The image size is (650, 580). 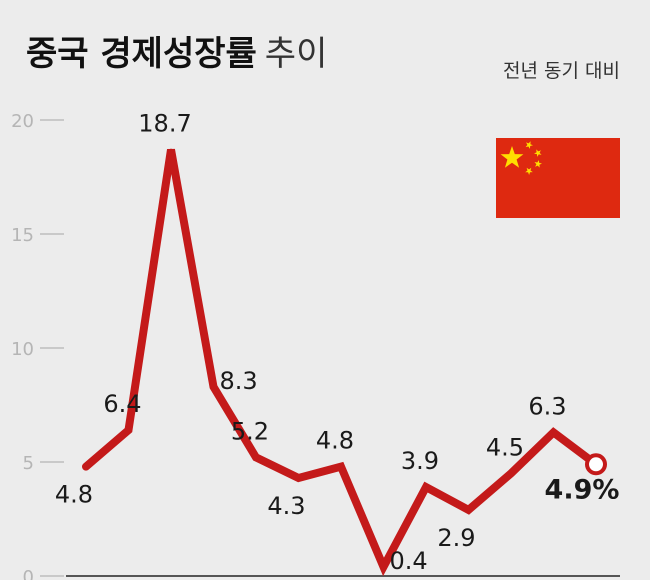 What do you see at coordinates (141, 54) in the screenshot?
I see `chart-title-main: 중국 경제성장률` at bounding box center [141, 54].